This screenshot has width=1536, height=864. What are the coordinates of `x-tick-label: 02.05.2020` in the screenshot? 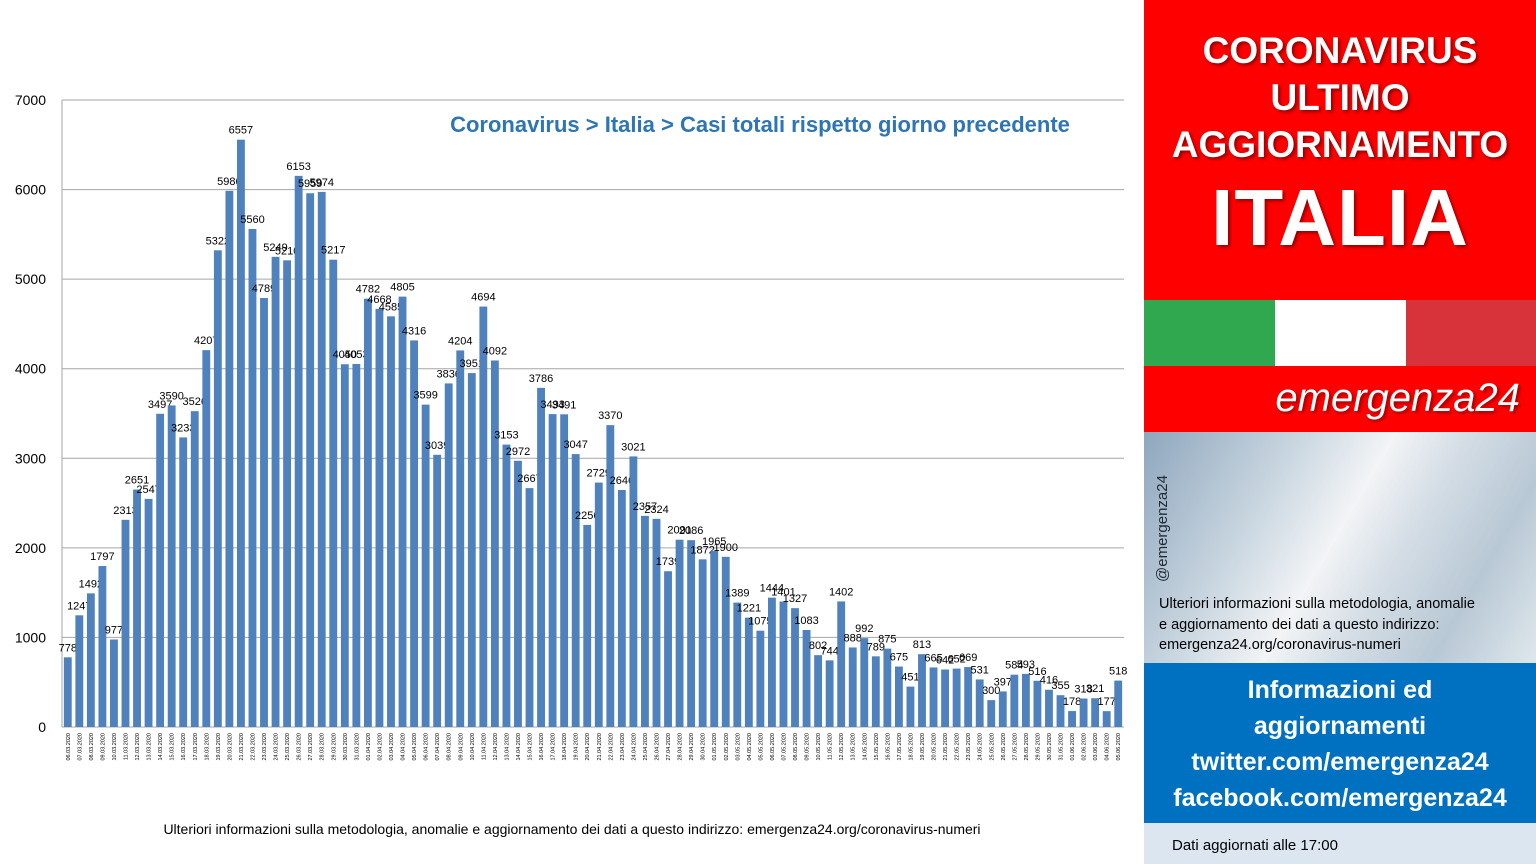 It's located at (727, 747).